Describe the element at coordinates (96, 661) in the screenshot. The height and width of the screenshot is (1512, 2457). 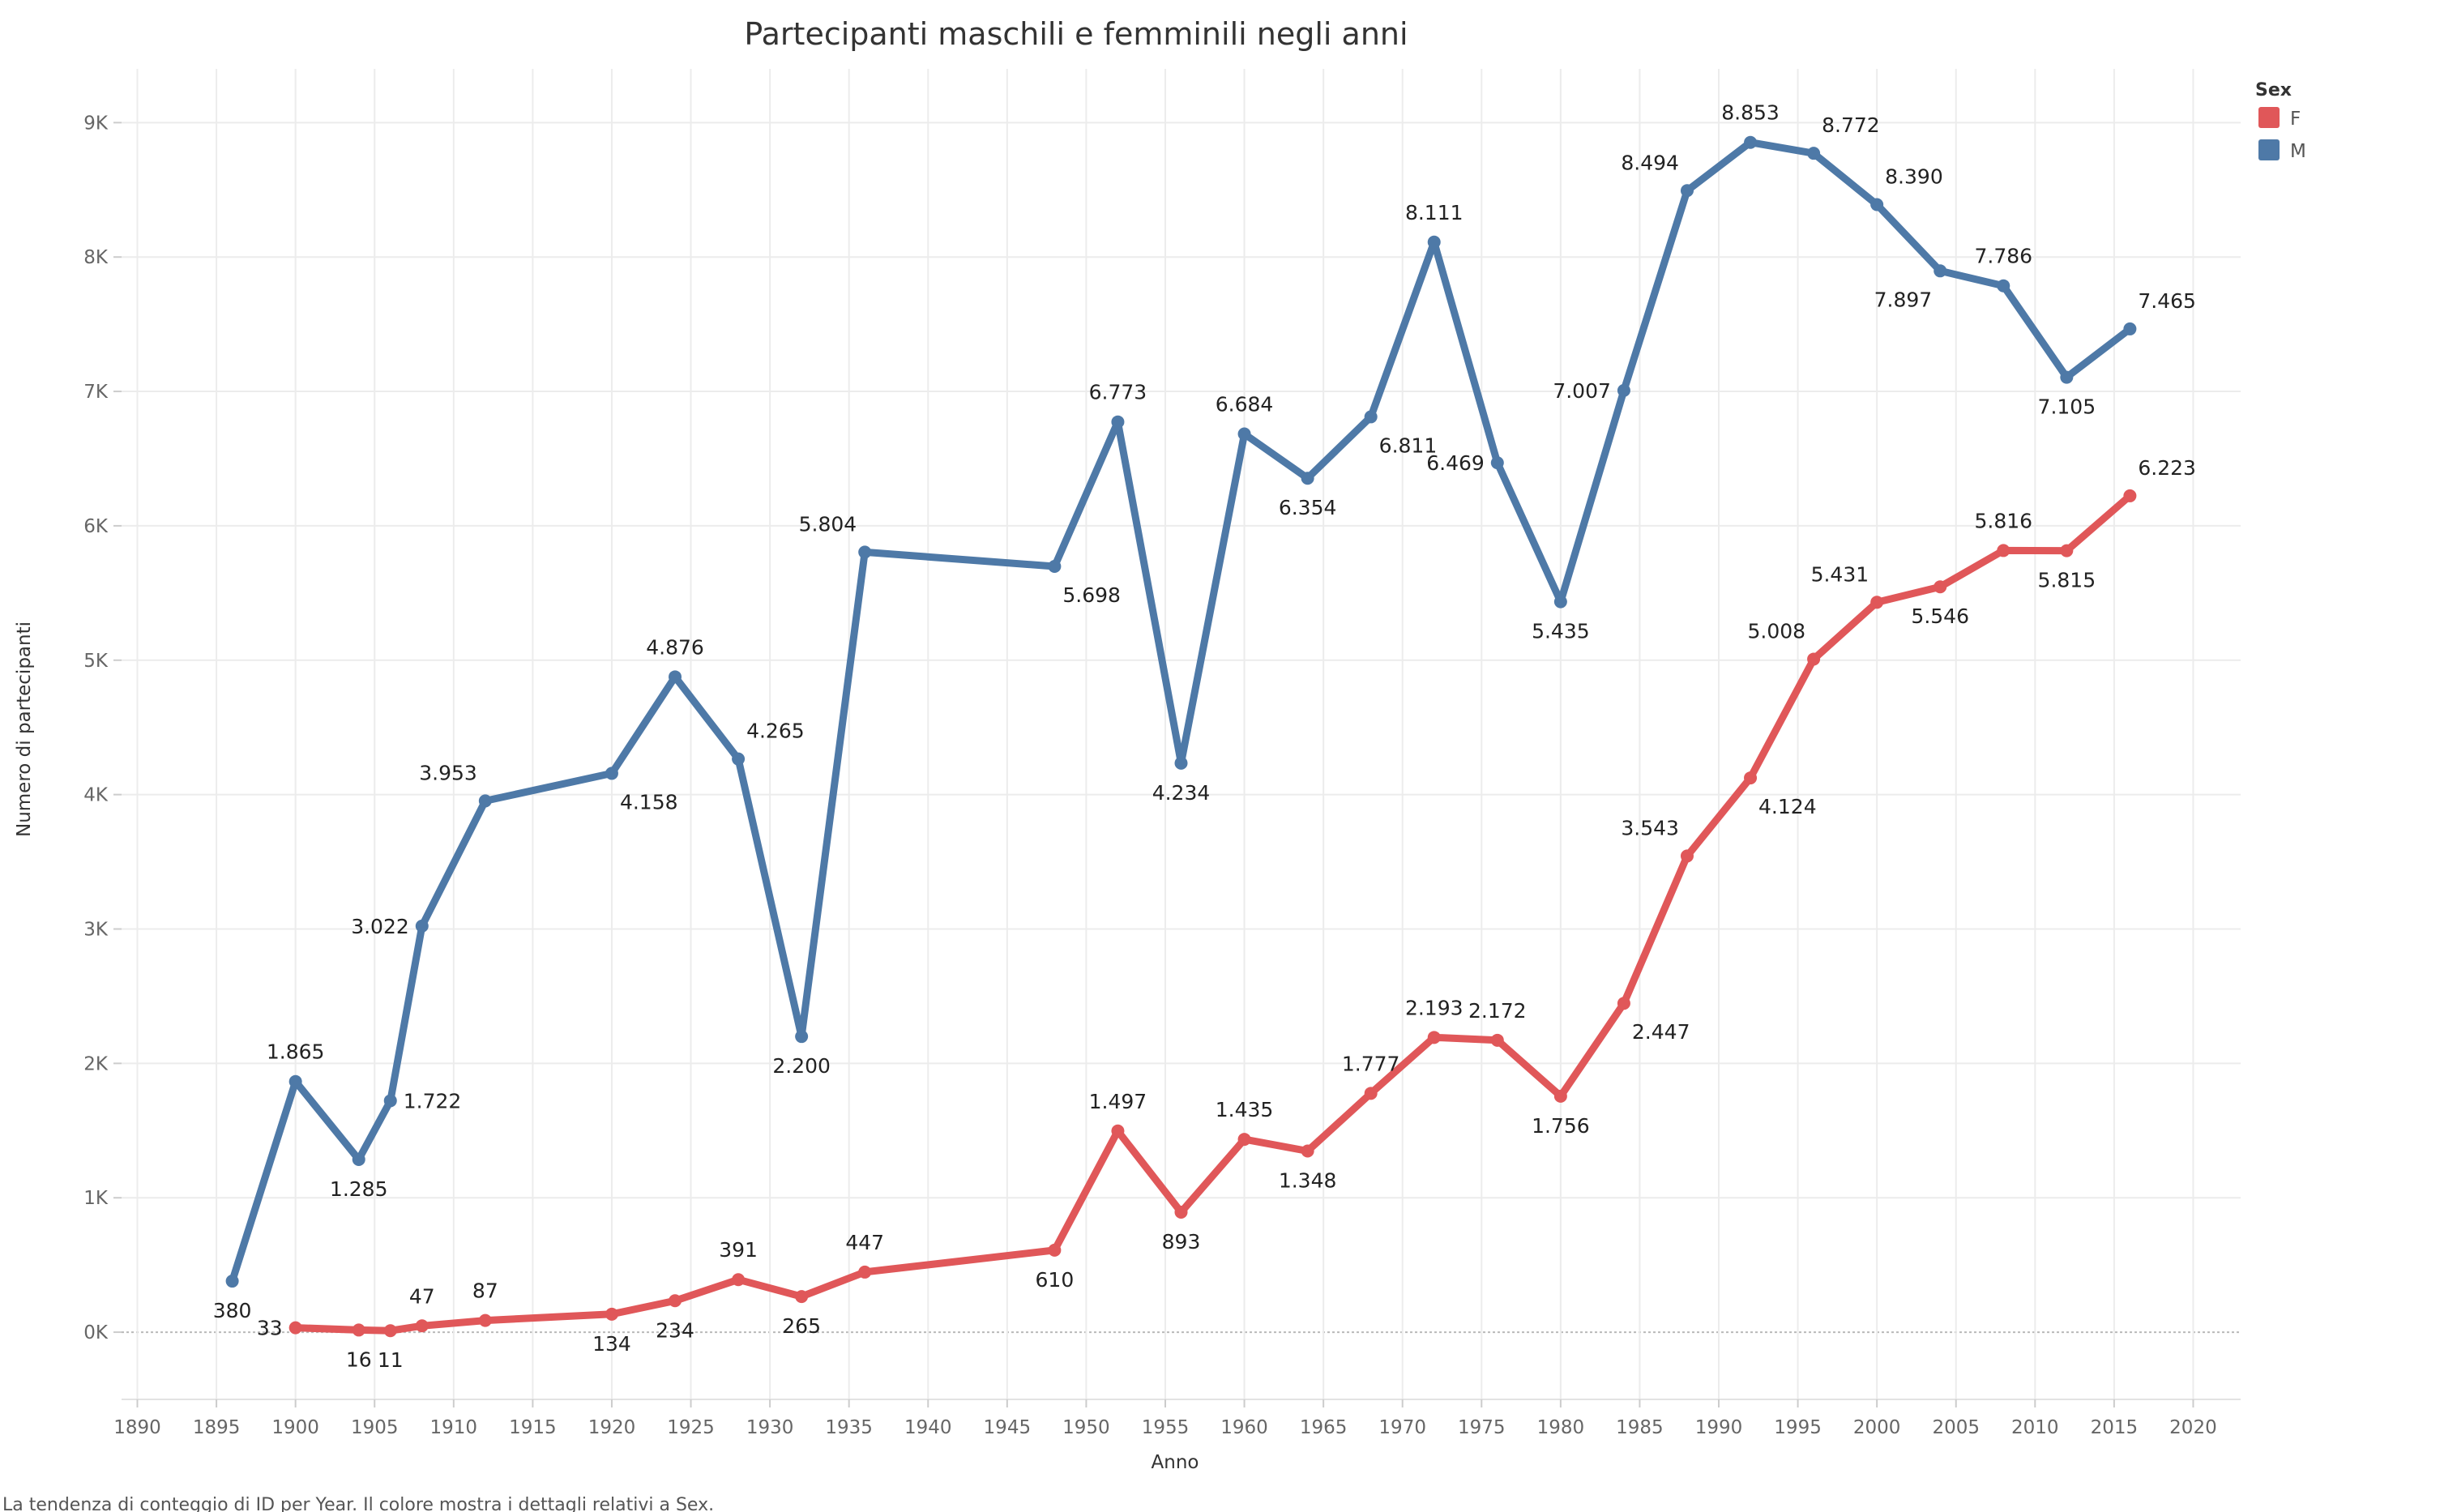
I see `y-tick-label: 5K` at that location.